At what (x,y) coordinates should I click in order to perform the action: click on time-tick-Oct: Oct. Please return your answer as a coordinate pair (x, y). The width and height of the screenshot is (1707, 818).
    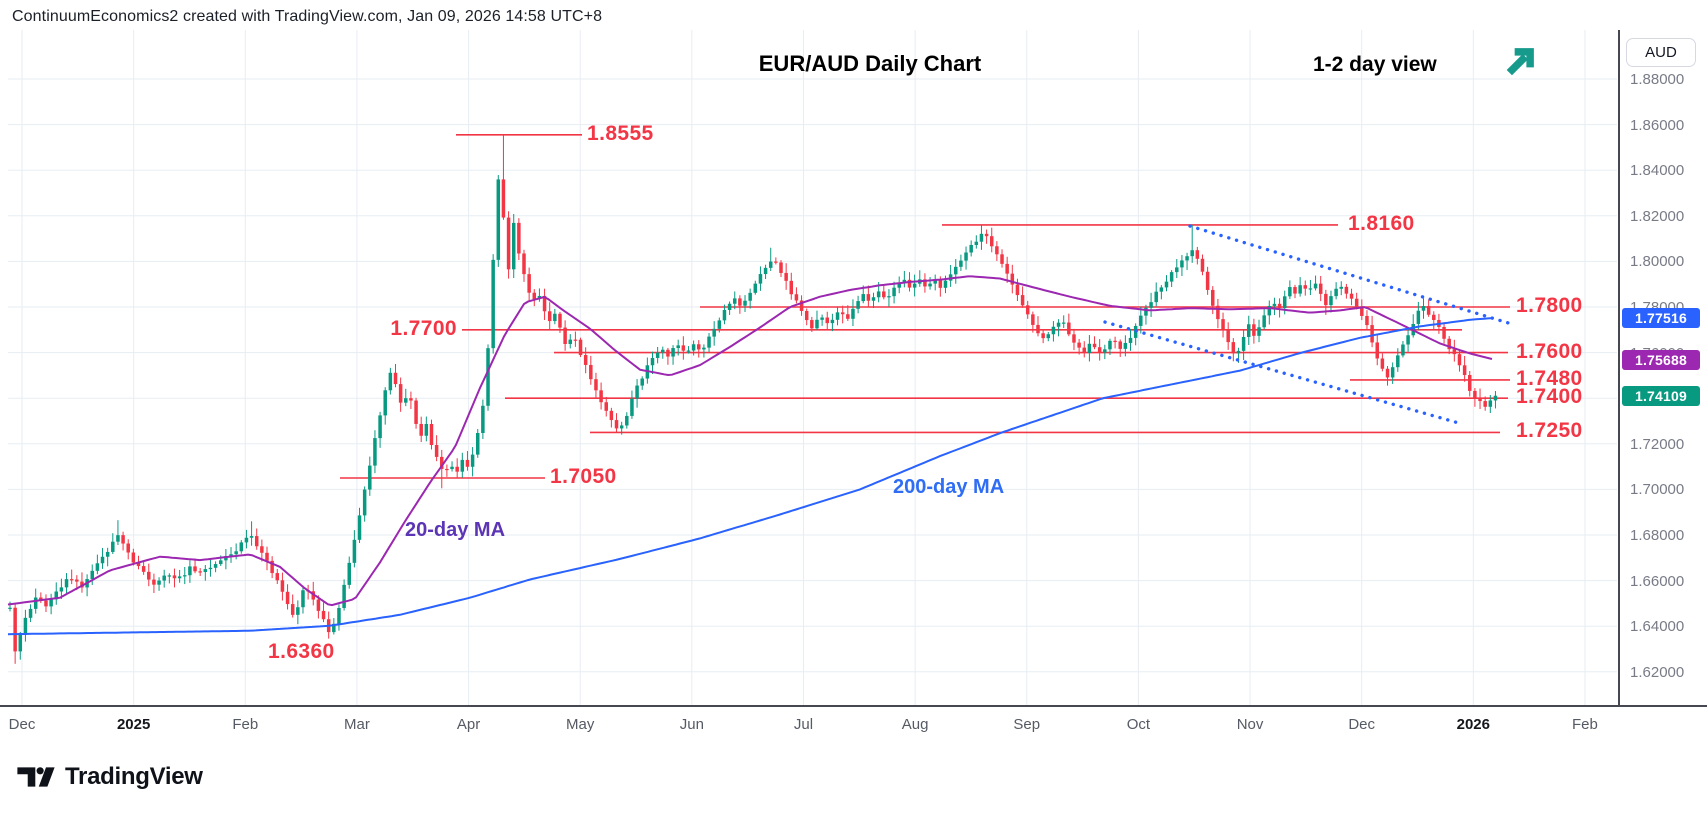
    Looking at the image, I should click on (1138, 724).